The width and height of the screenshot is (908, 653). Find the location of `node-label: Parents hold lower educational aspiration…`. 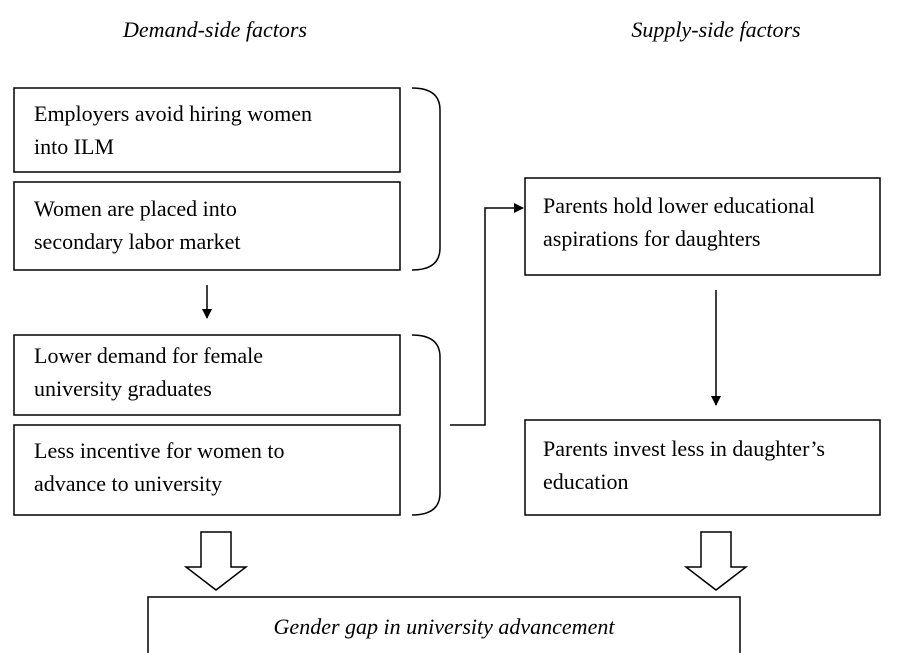

node-label: Parents hold lower educational aspiration… is located at coordinates (679, 222).